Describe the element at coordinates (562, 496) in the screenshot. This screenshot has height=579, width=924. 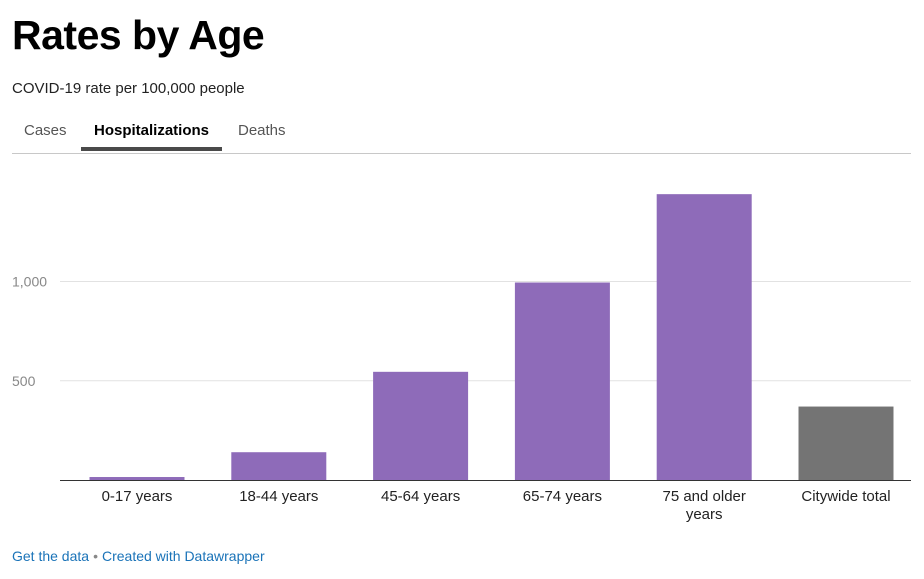
I see `x-tick-label: 65-74 years` at that location.